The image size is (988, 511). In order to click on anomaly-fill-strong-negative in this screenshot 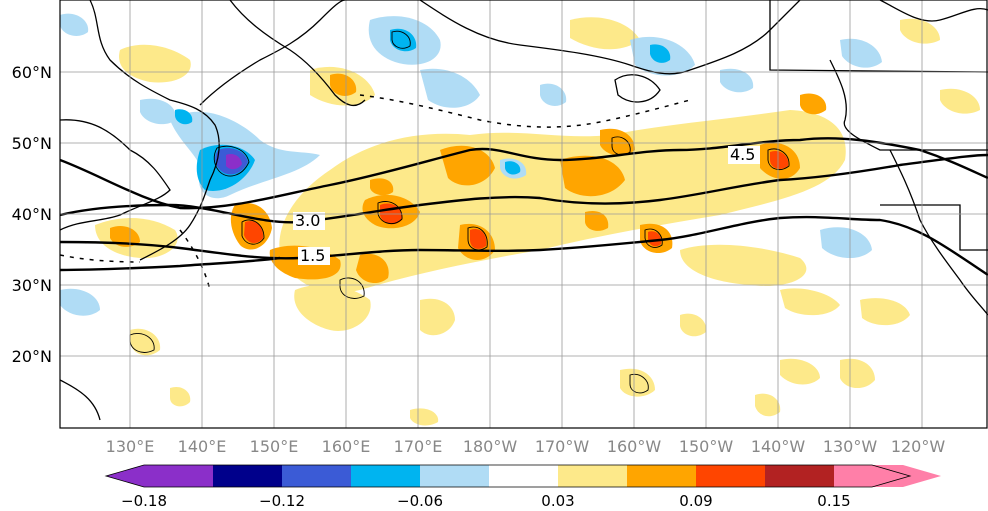, I will do `click(231, 161)`.